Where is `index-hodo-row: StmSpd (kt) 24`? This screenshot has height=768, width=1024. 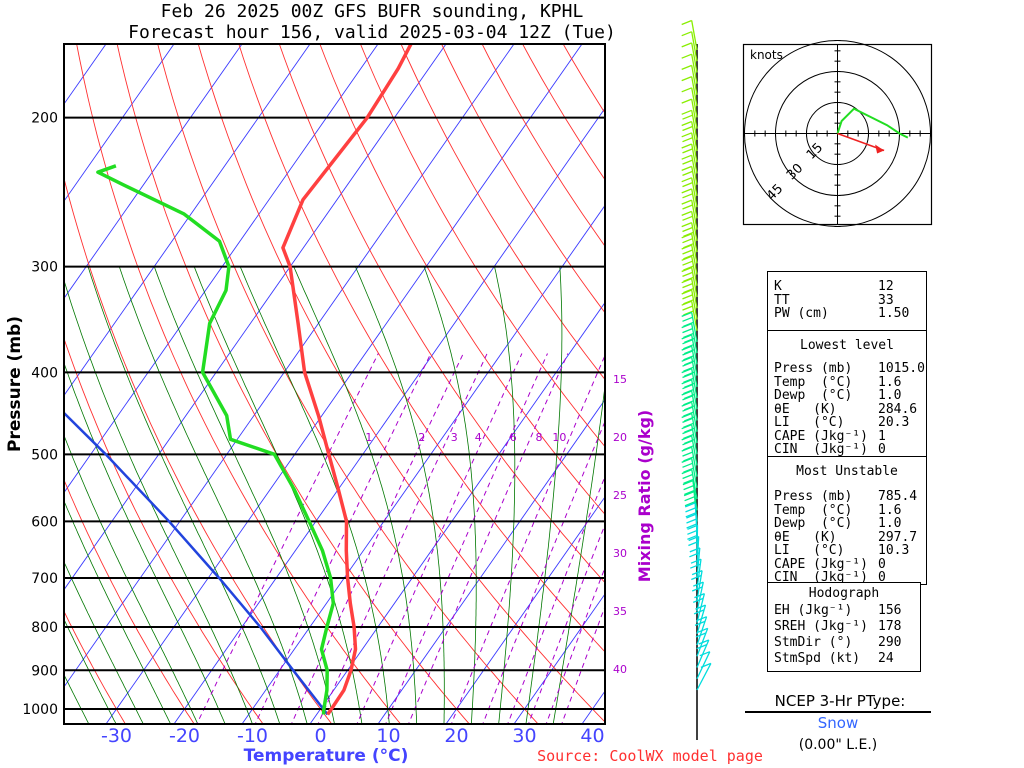
index-hodo-row: StmSpd (kt) 24 is located at coordinates (845, 658).